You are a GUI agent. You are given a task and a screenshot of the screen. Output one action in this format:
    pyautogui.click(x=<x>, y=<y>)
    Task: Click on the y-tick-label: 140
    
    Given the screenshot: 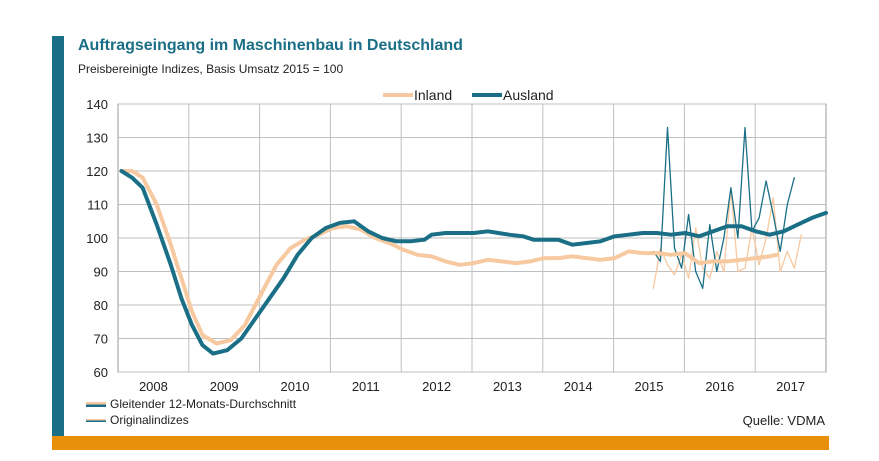 What is the action you would take?
    pyautogui.click(x=97, y=104)
    